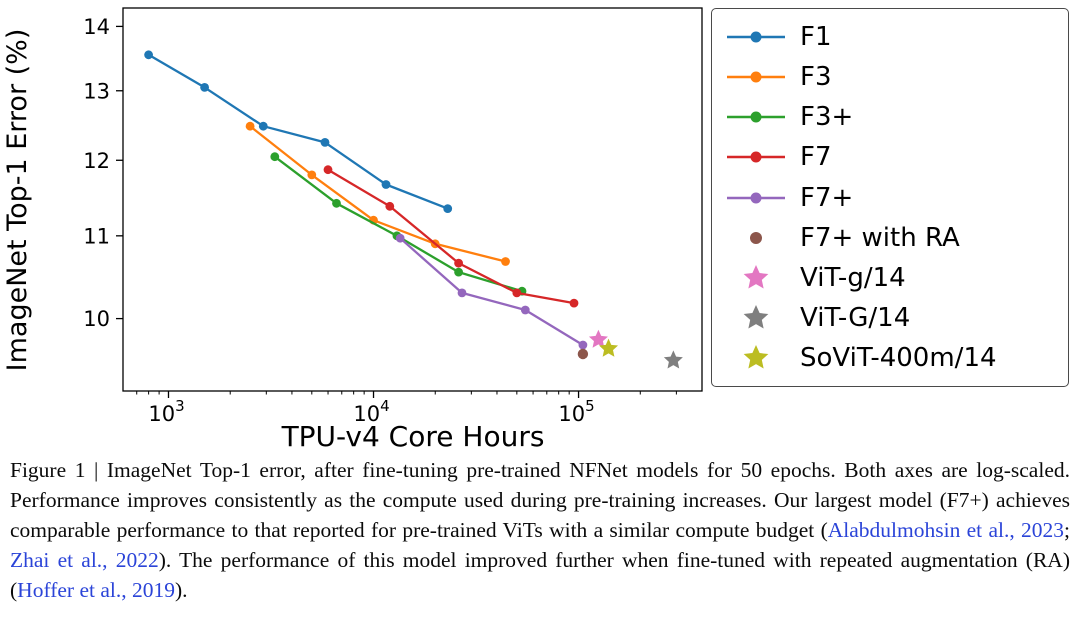 Image resolution: width=1080 pixels, height=621 pixels. What do you see at coordinates (827, 197) in the screenshot?
I see `legend-label-f7: F7+` at bounding box center [827, 197].